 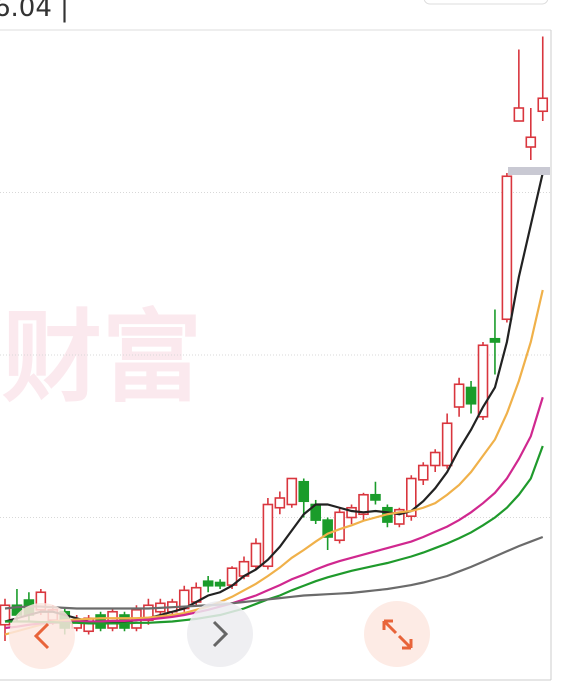 I want to click on price-text: 6.04 |, so click(x=34, y=11).